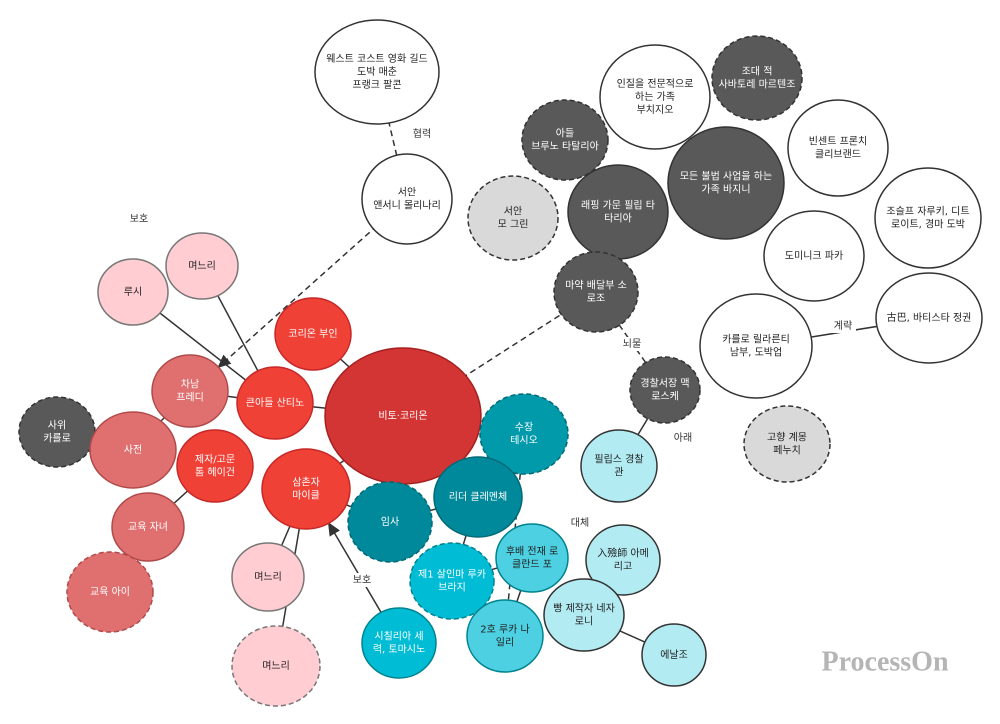 The image size is (1000, 724). Describe the element at coordinates (584, 622) in the screenshot. I see `node-label: 로니` at that location.